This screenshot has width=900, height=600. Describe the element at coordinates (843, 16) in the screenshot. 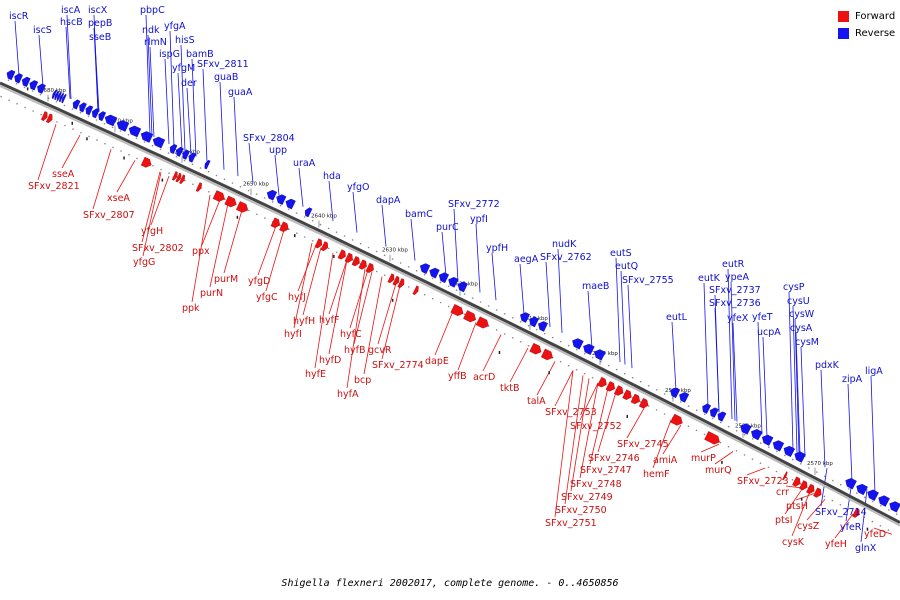

I see `forward-swatch` at that location.